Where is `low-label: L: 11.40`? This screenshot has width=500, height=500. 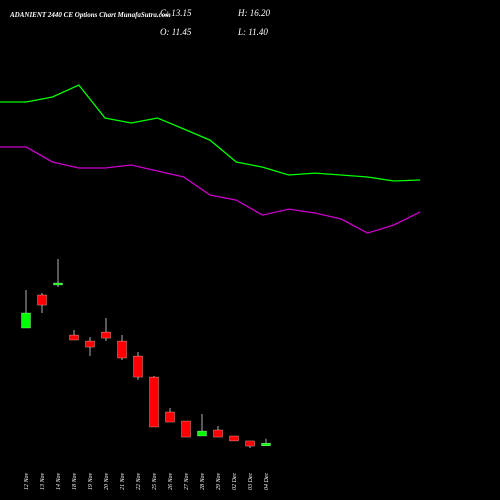
low-label: L: 11.40 is located at coordinates (252, 32).